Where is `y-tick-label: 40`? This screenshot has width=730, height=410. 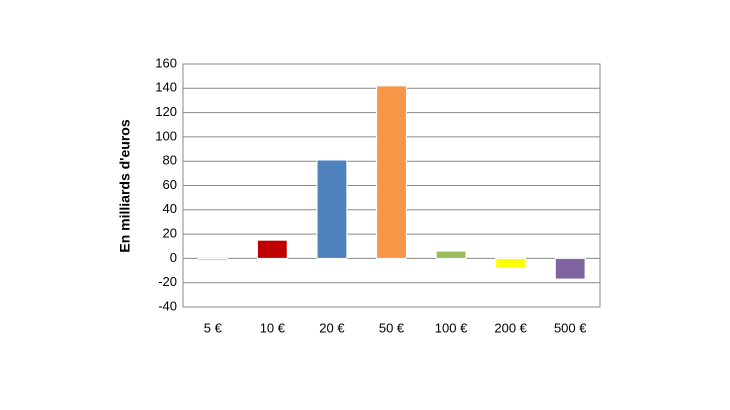
y-tick-label: 40 is located at coordinates (170, 208).